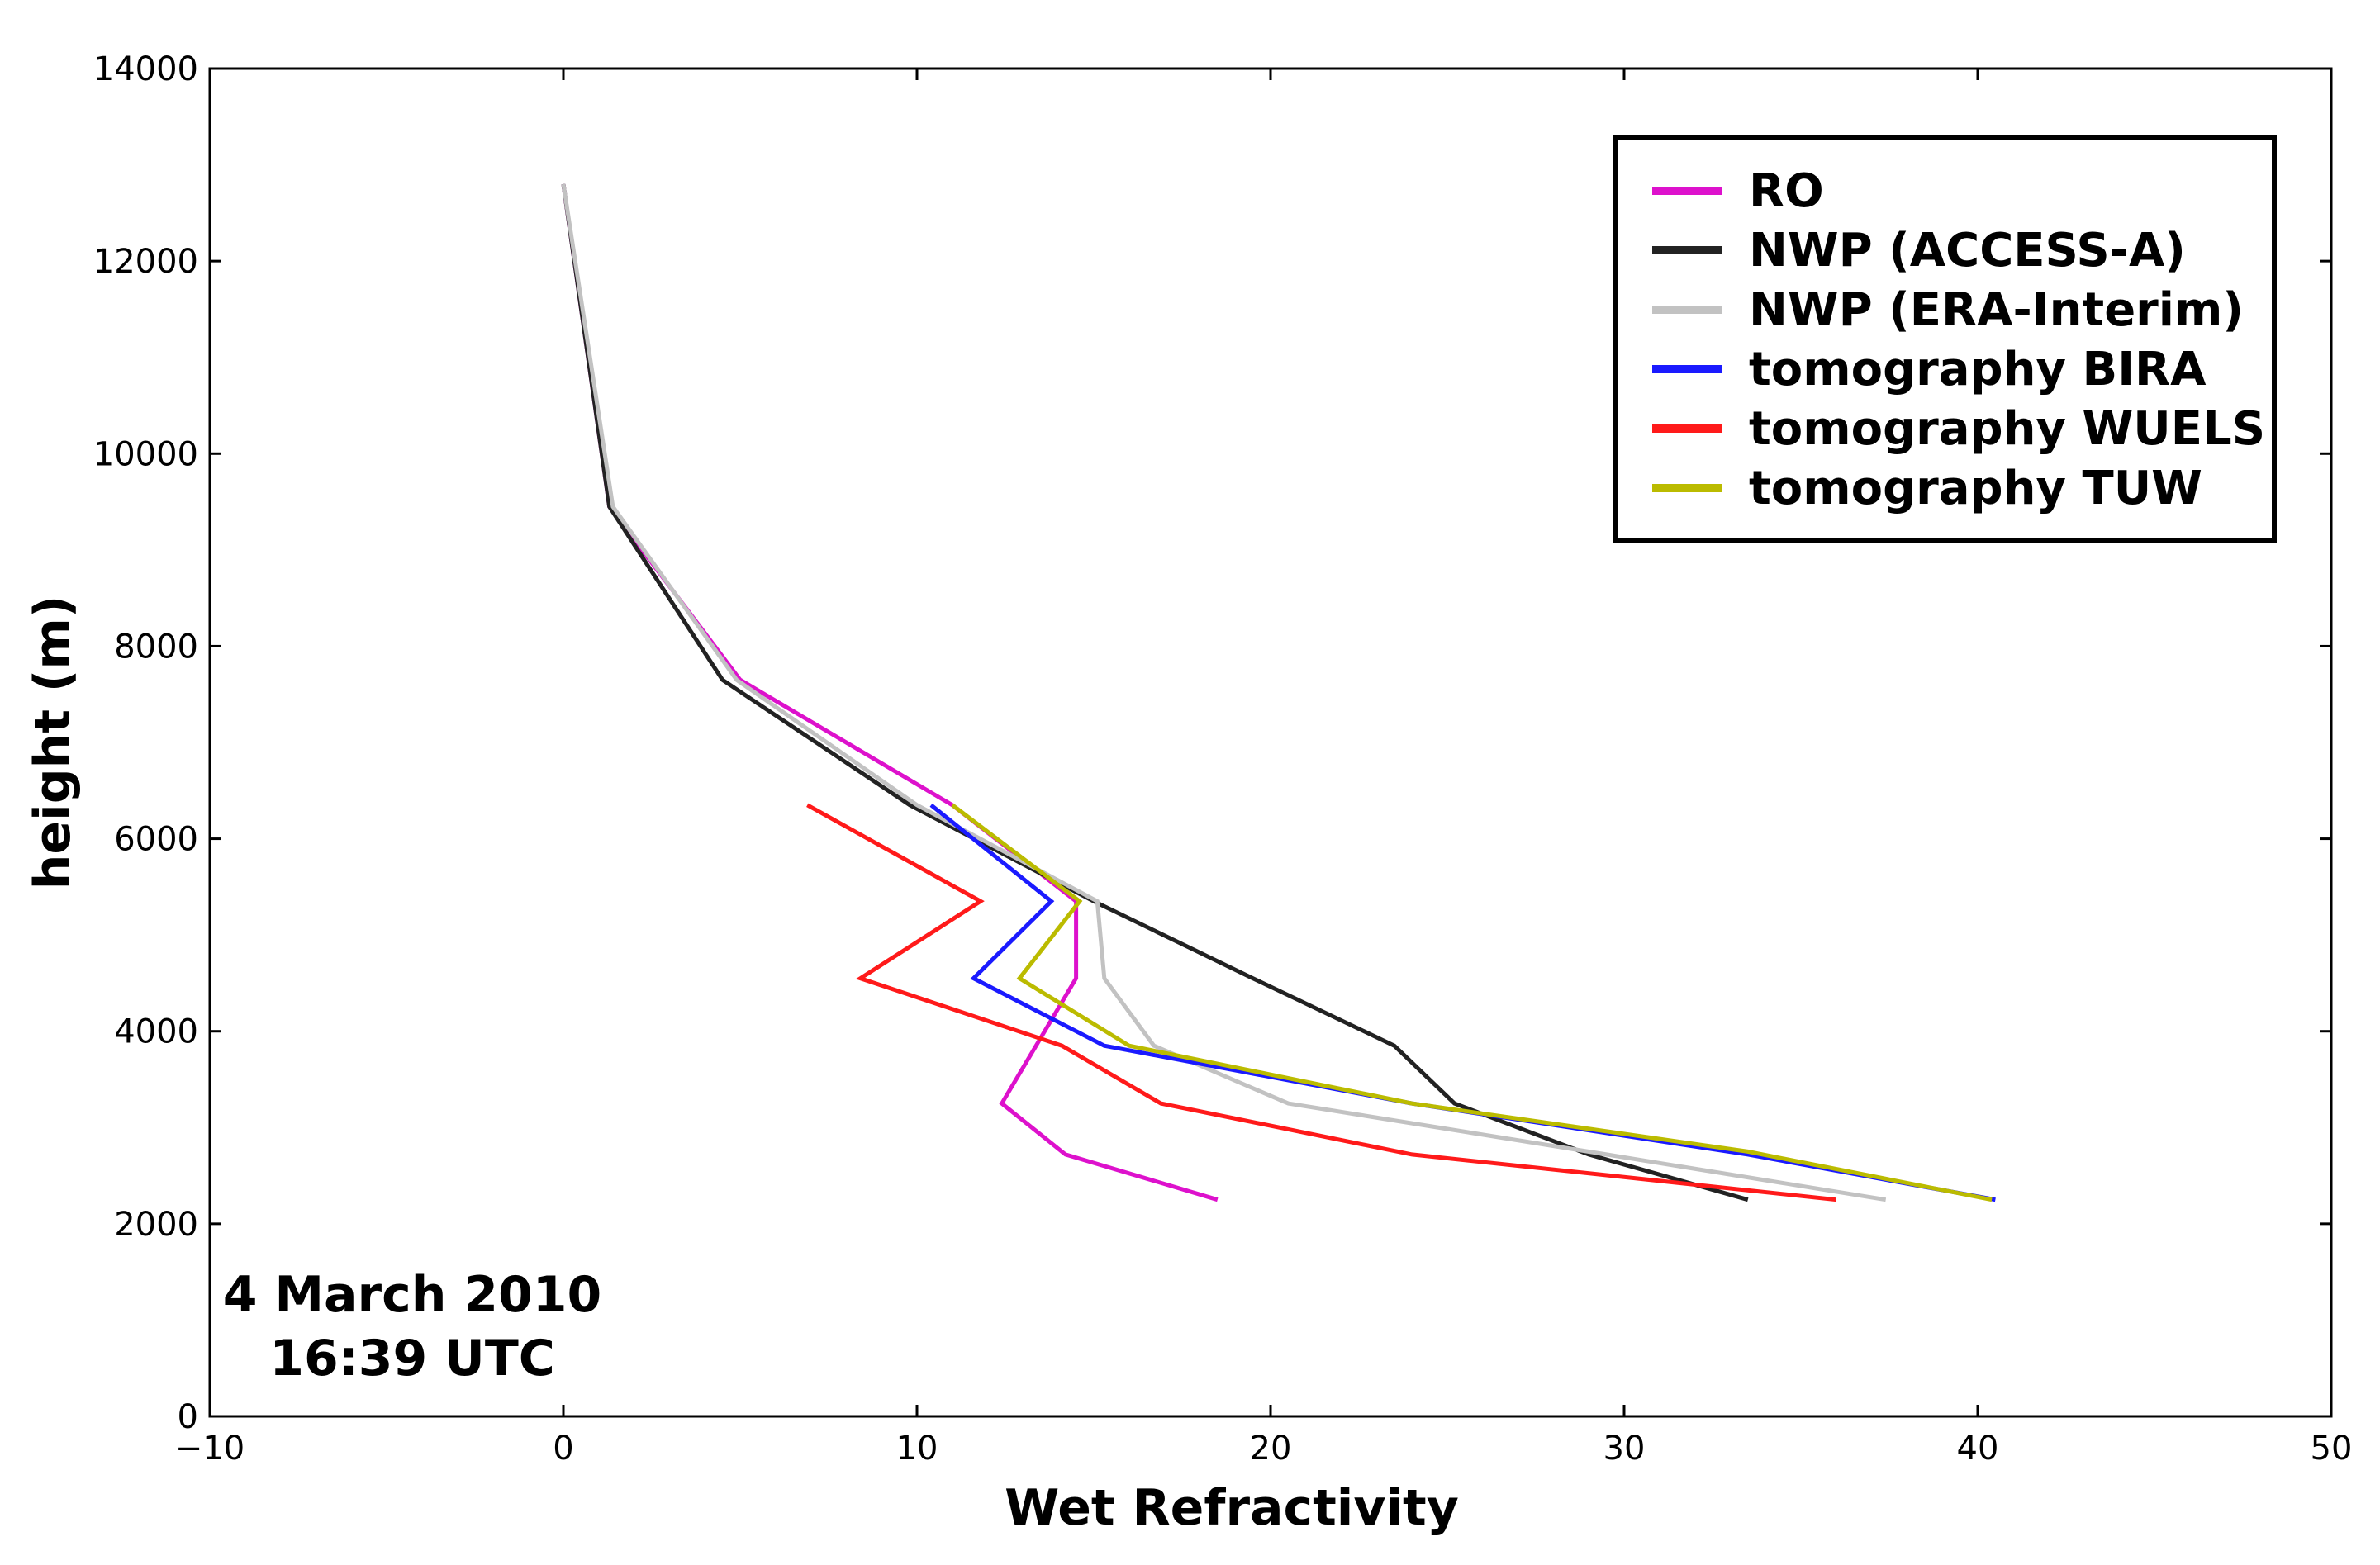  I want to click on x-axis-title: Wet Refractivity, so click(1232, 1508).